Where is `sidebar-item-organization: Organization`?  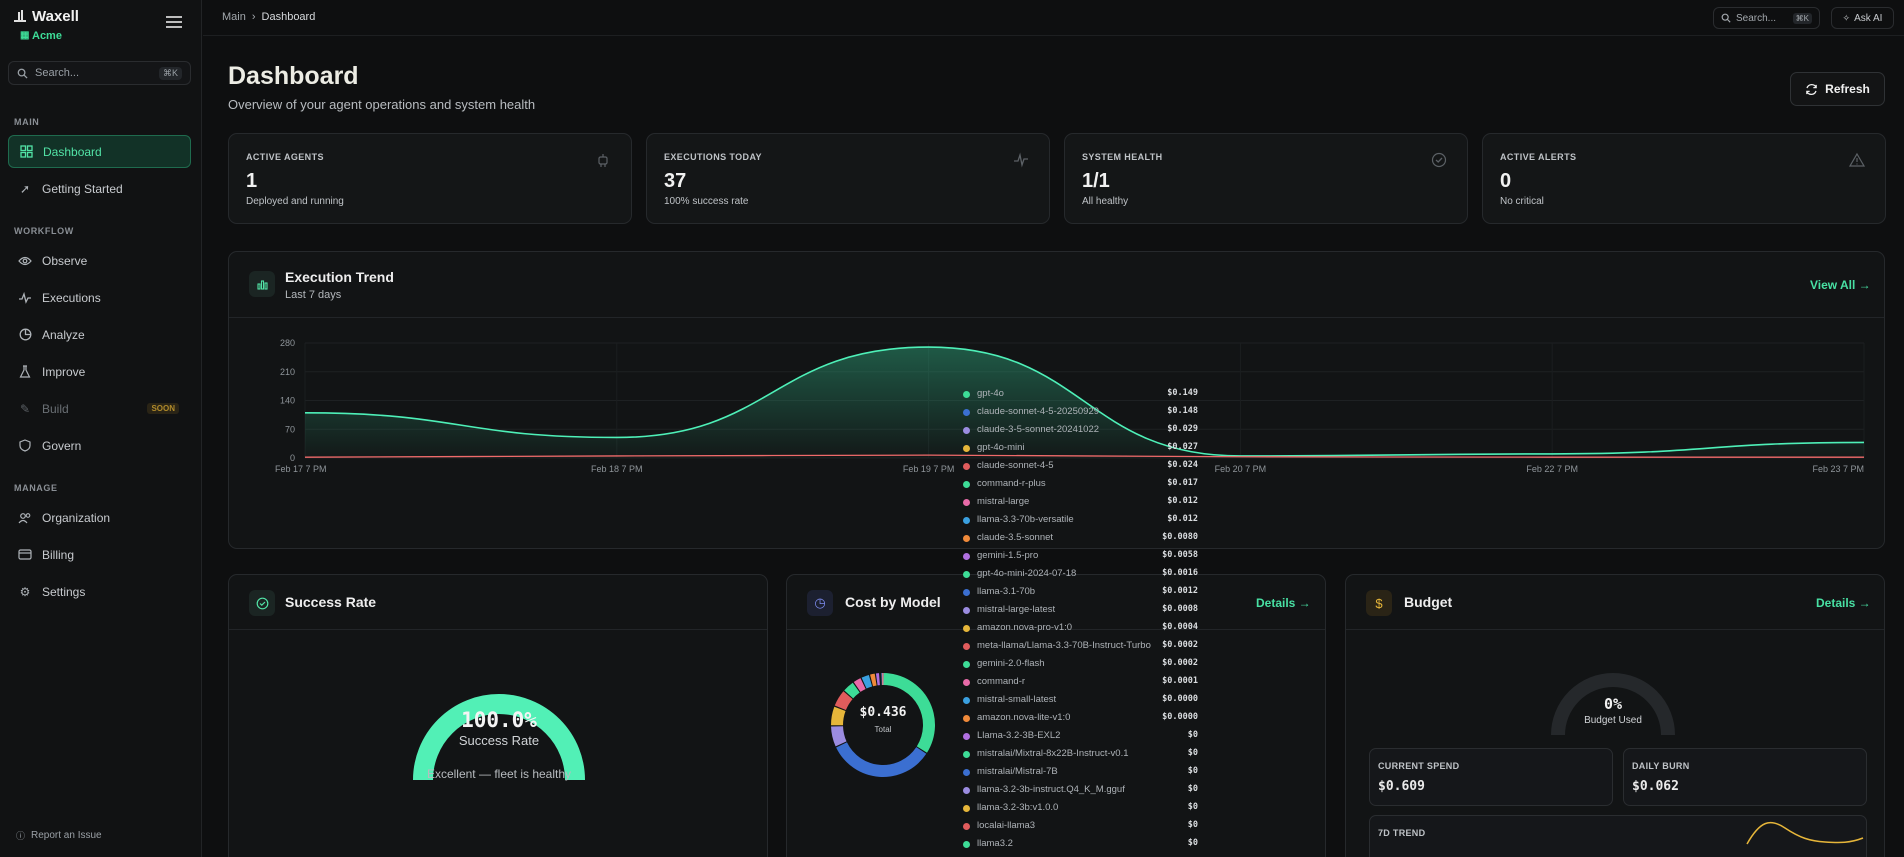
sidebar-item-organization: Organization is located at coordinates (99, 517).